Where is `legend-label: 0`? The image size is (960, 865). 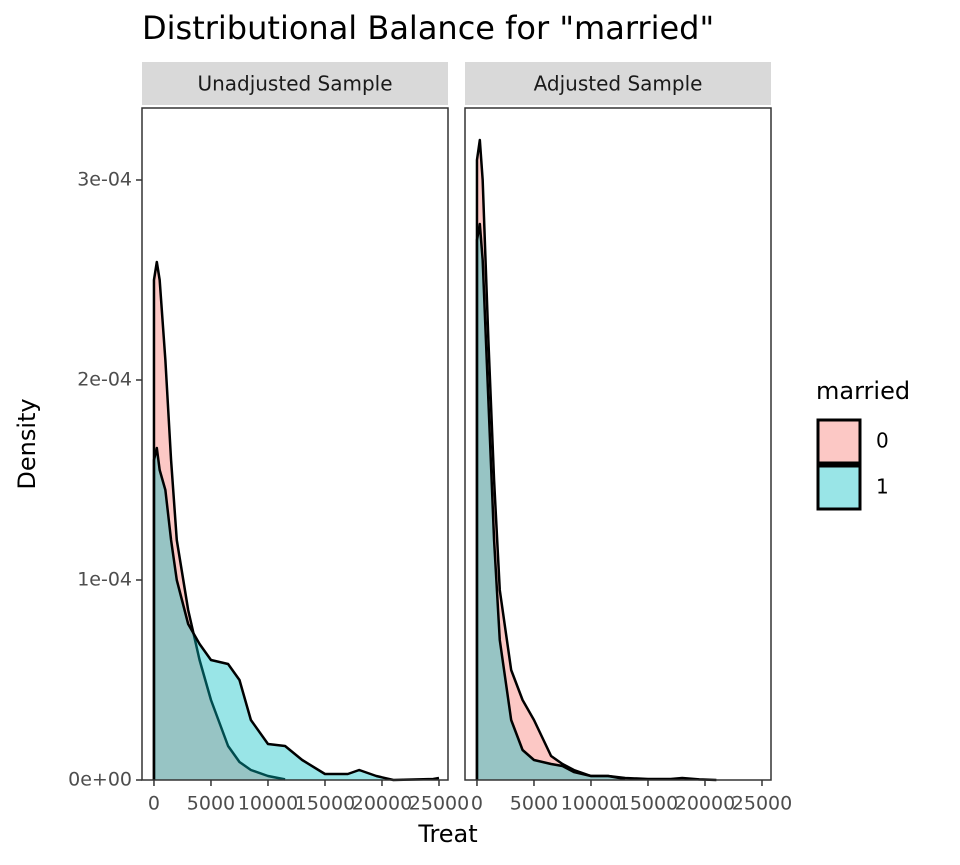
legend-label: 0 is located at coordinates (882, 441).